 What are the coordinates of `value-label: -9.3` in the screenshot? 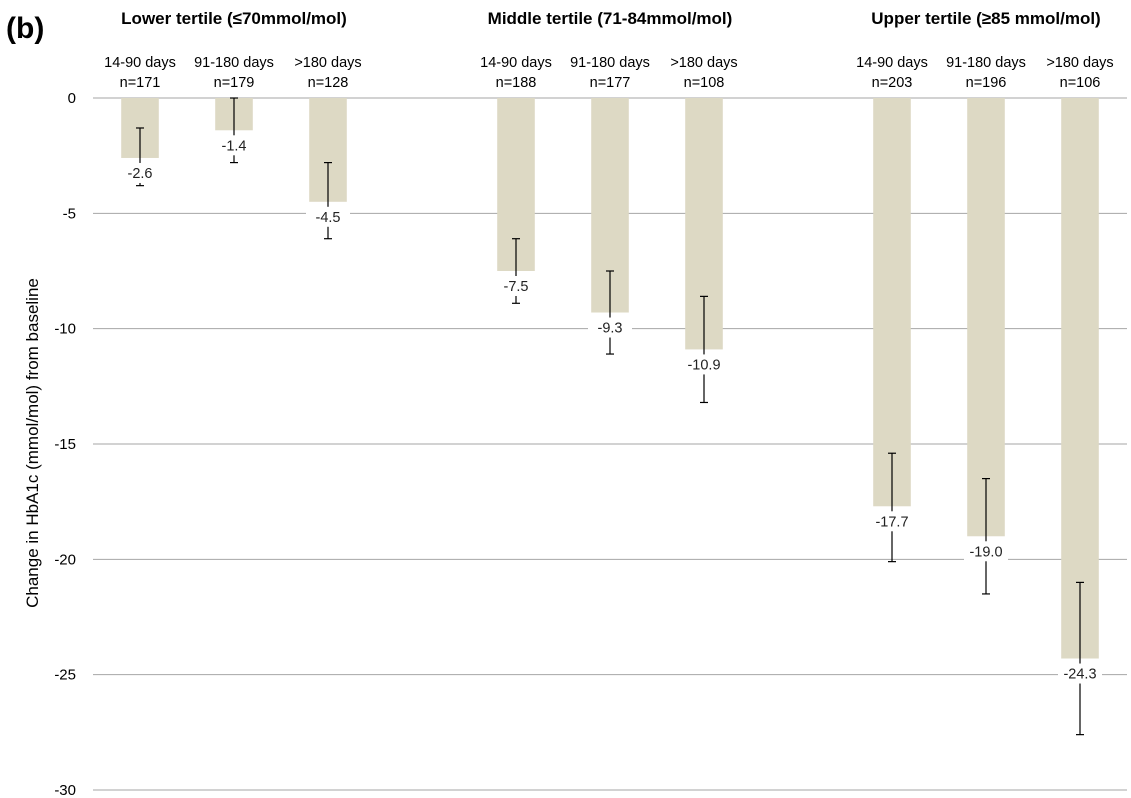 It's located at (610, 329).